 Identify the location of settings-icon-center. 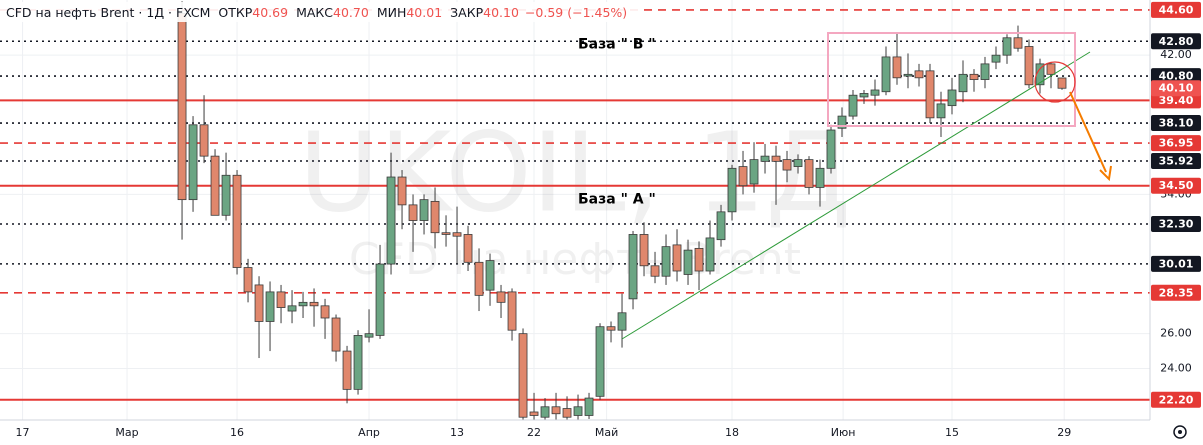
(1180, 432).